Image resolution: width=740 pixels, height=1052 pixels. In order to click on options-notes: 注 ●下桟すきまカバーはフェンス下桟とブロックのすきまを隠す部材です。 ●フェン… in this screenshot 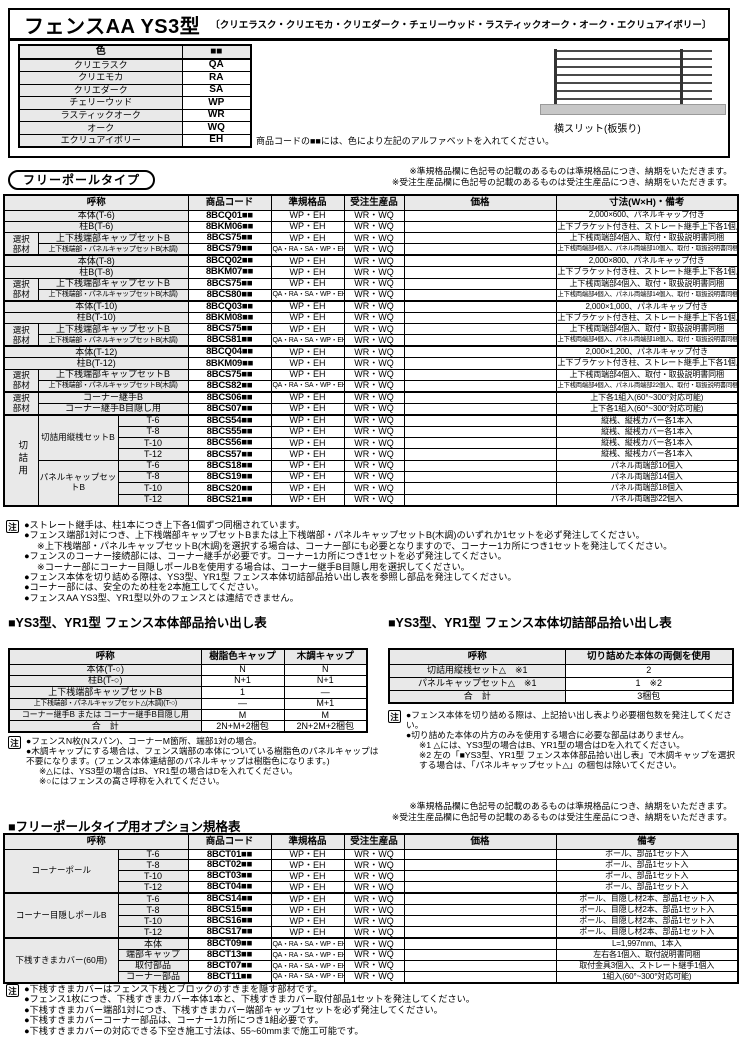, I will do `click(370, 1010)`.